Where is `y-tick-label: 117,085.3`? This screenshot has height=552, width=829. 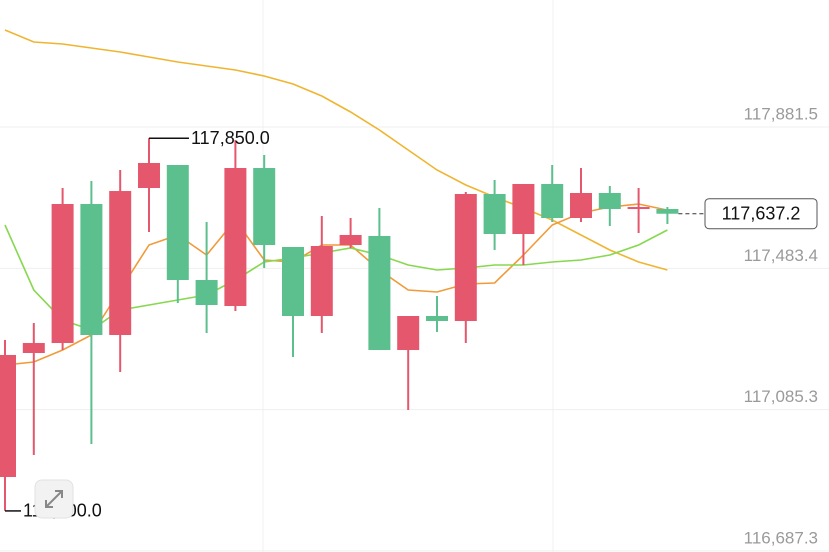
y-tick-label: 117,085.3 is located at coordinates (781, 396).